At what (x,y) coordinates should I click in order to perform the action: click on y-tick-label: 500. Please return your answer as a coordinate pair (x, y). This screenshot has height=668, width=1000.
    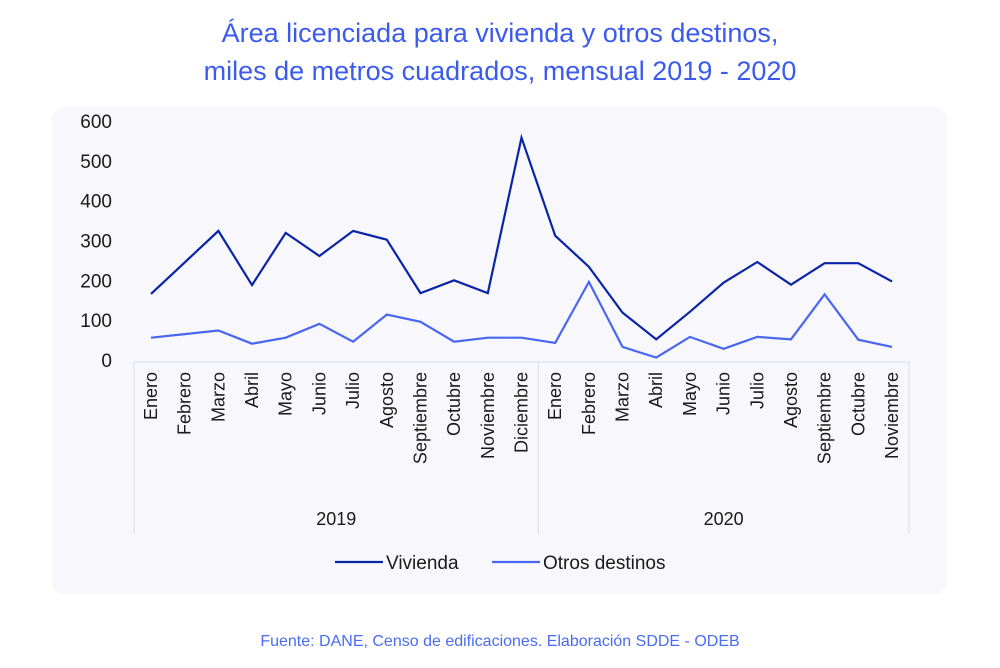
    Looking at the image, I should click on (96, 162).